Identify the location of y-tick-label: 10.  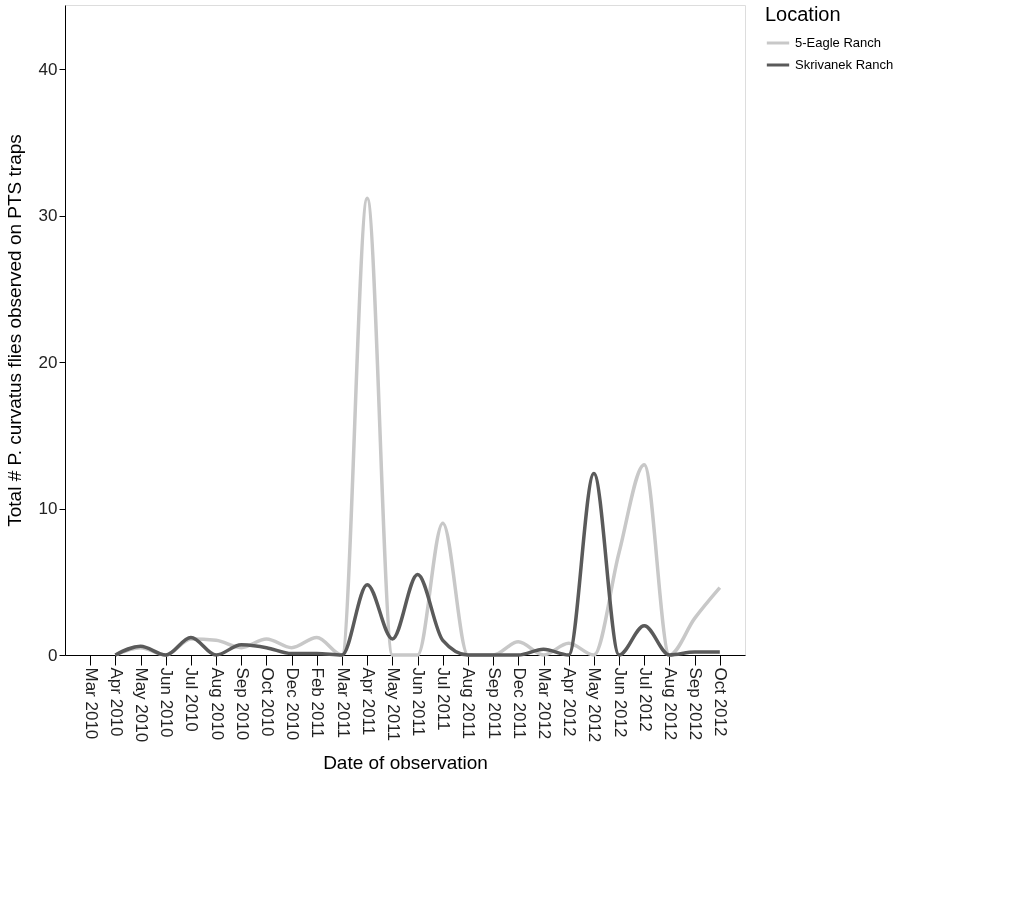
(48, 509).